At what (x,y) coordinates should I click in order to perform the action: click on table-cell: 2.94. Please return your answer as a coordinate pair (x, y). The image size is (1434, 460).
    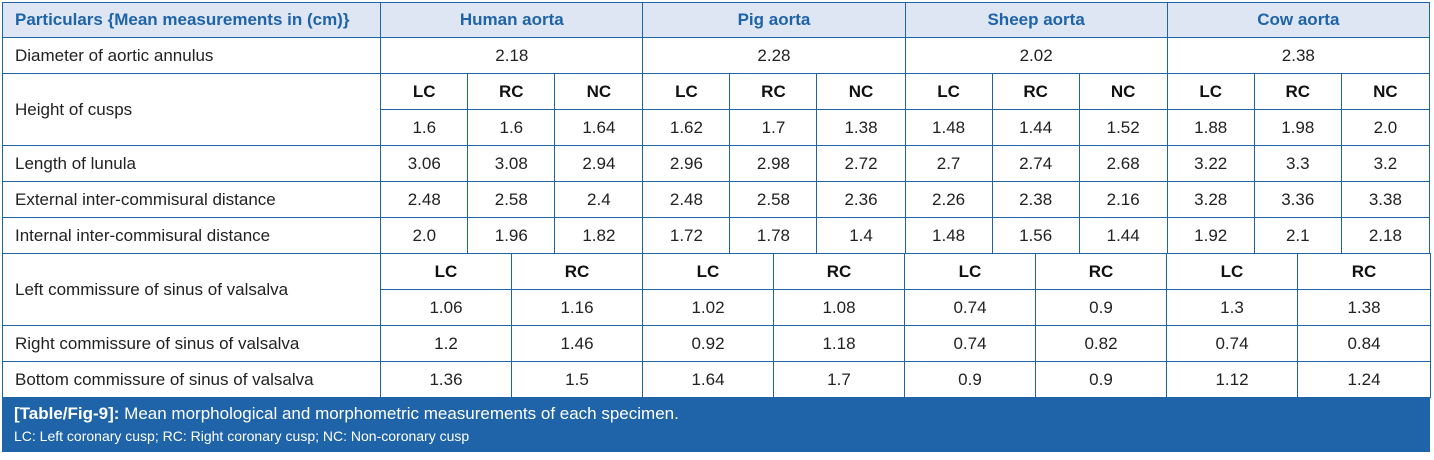
    Looking at the image, I should click on (599, 163).